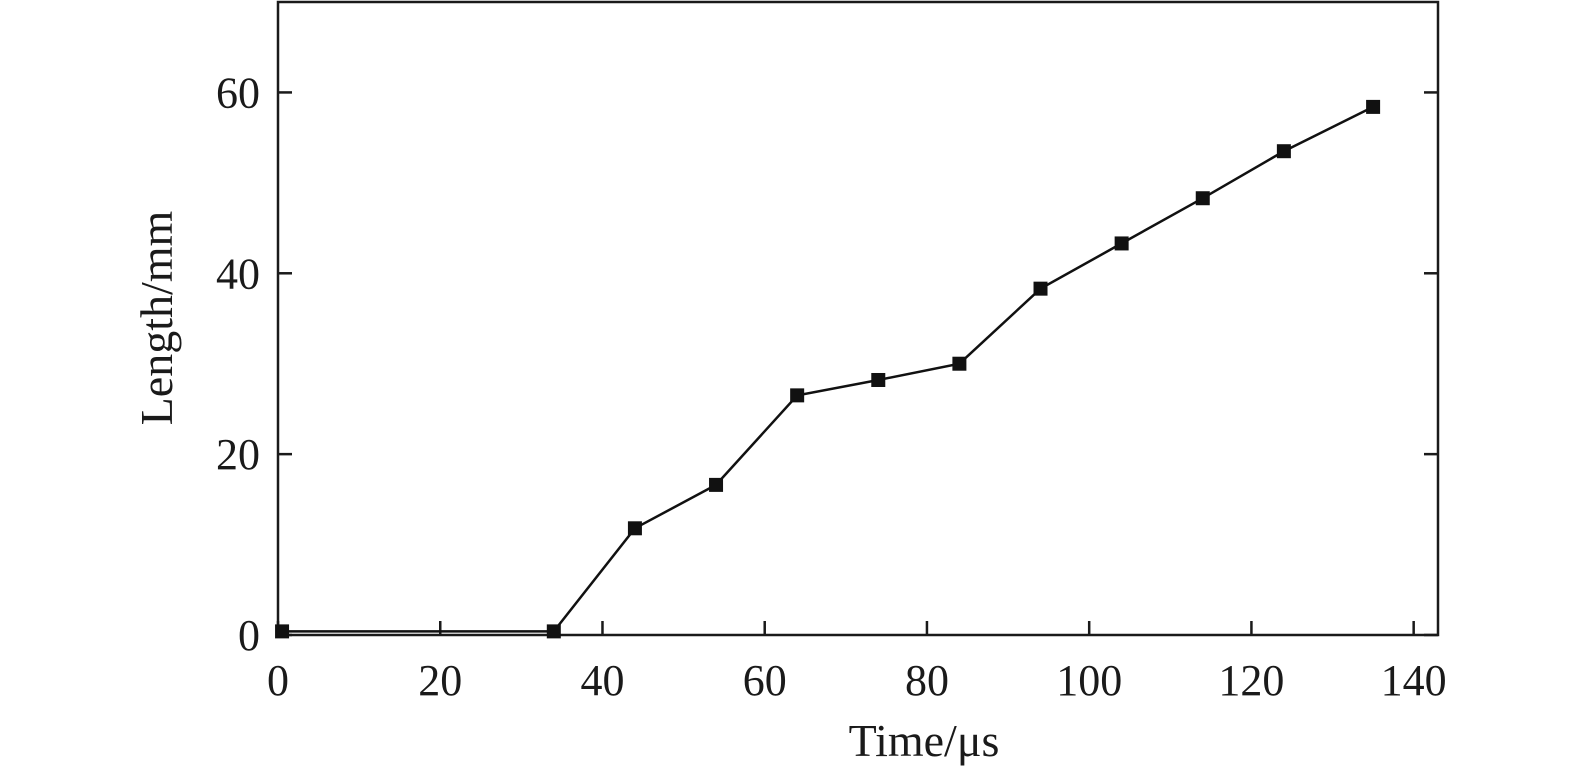 The width and height of the screenshot is (1575, 775). I want to click on x-tick-label: 80, so click(927, 680).